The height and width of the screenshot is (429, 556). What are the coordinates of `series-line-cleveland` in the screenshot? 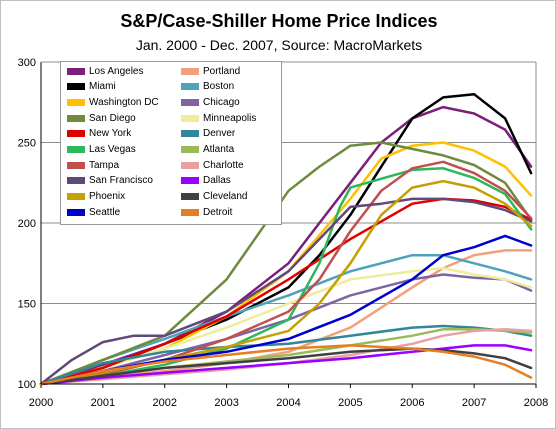 It's located at (286, 366).